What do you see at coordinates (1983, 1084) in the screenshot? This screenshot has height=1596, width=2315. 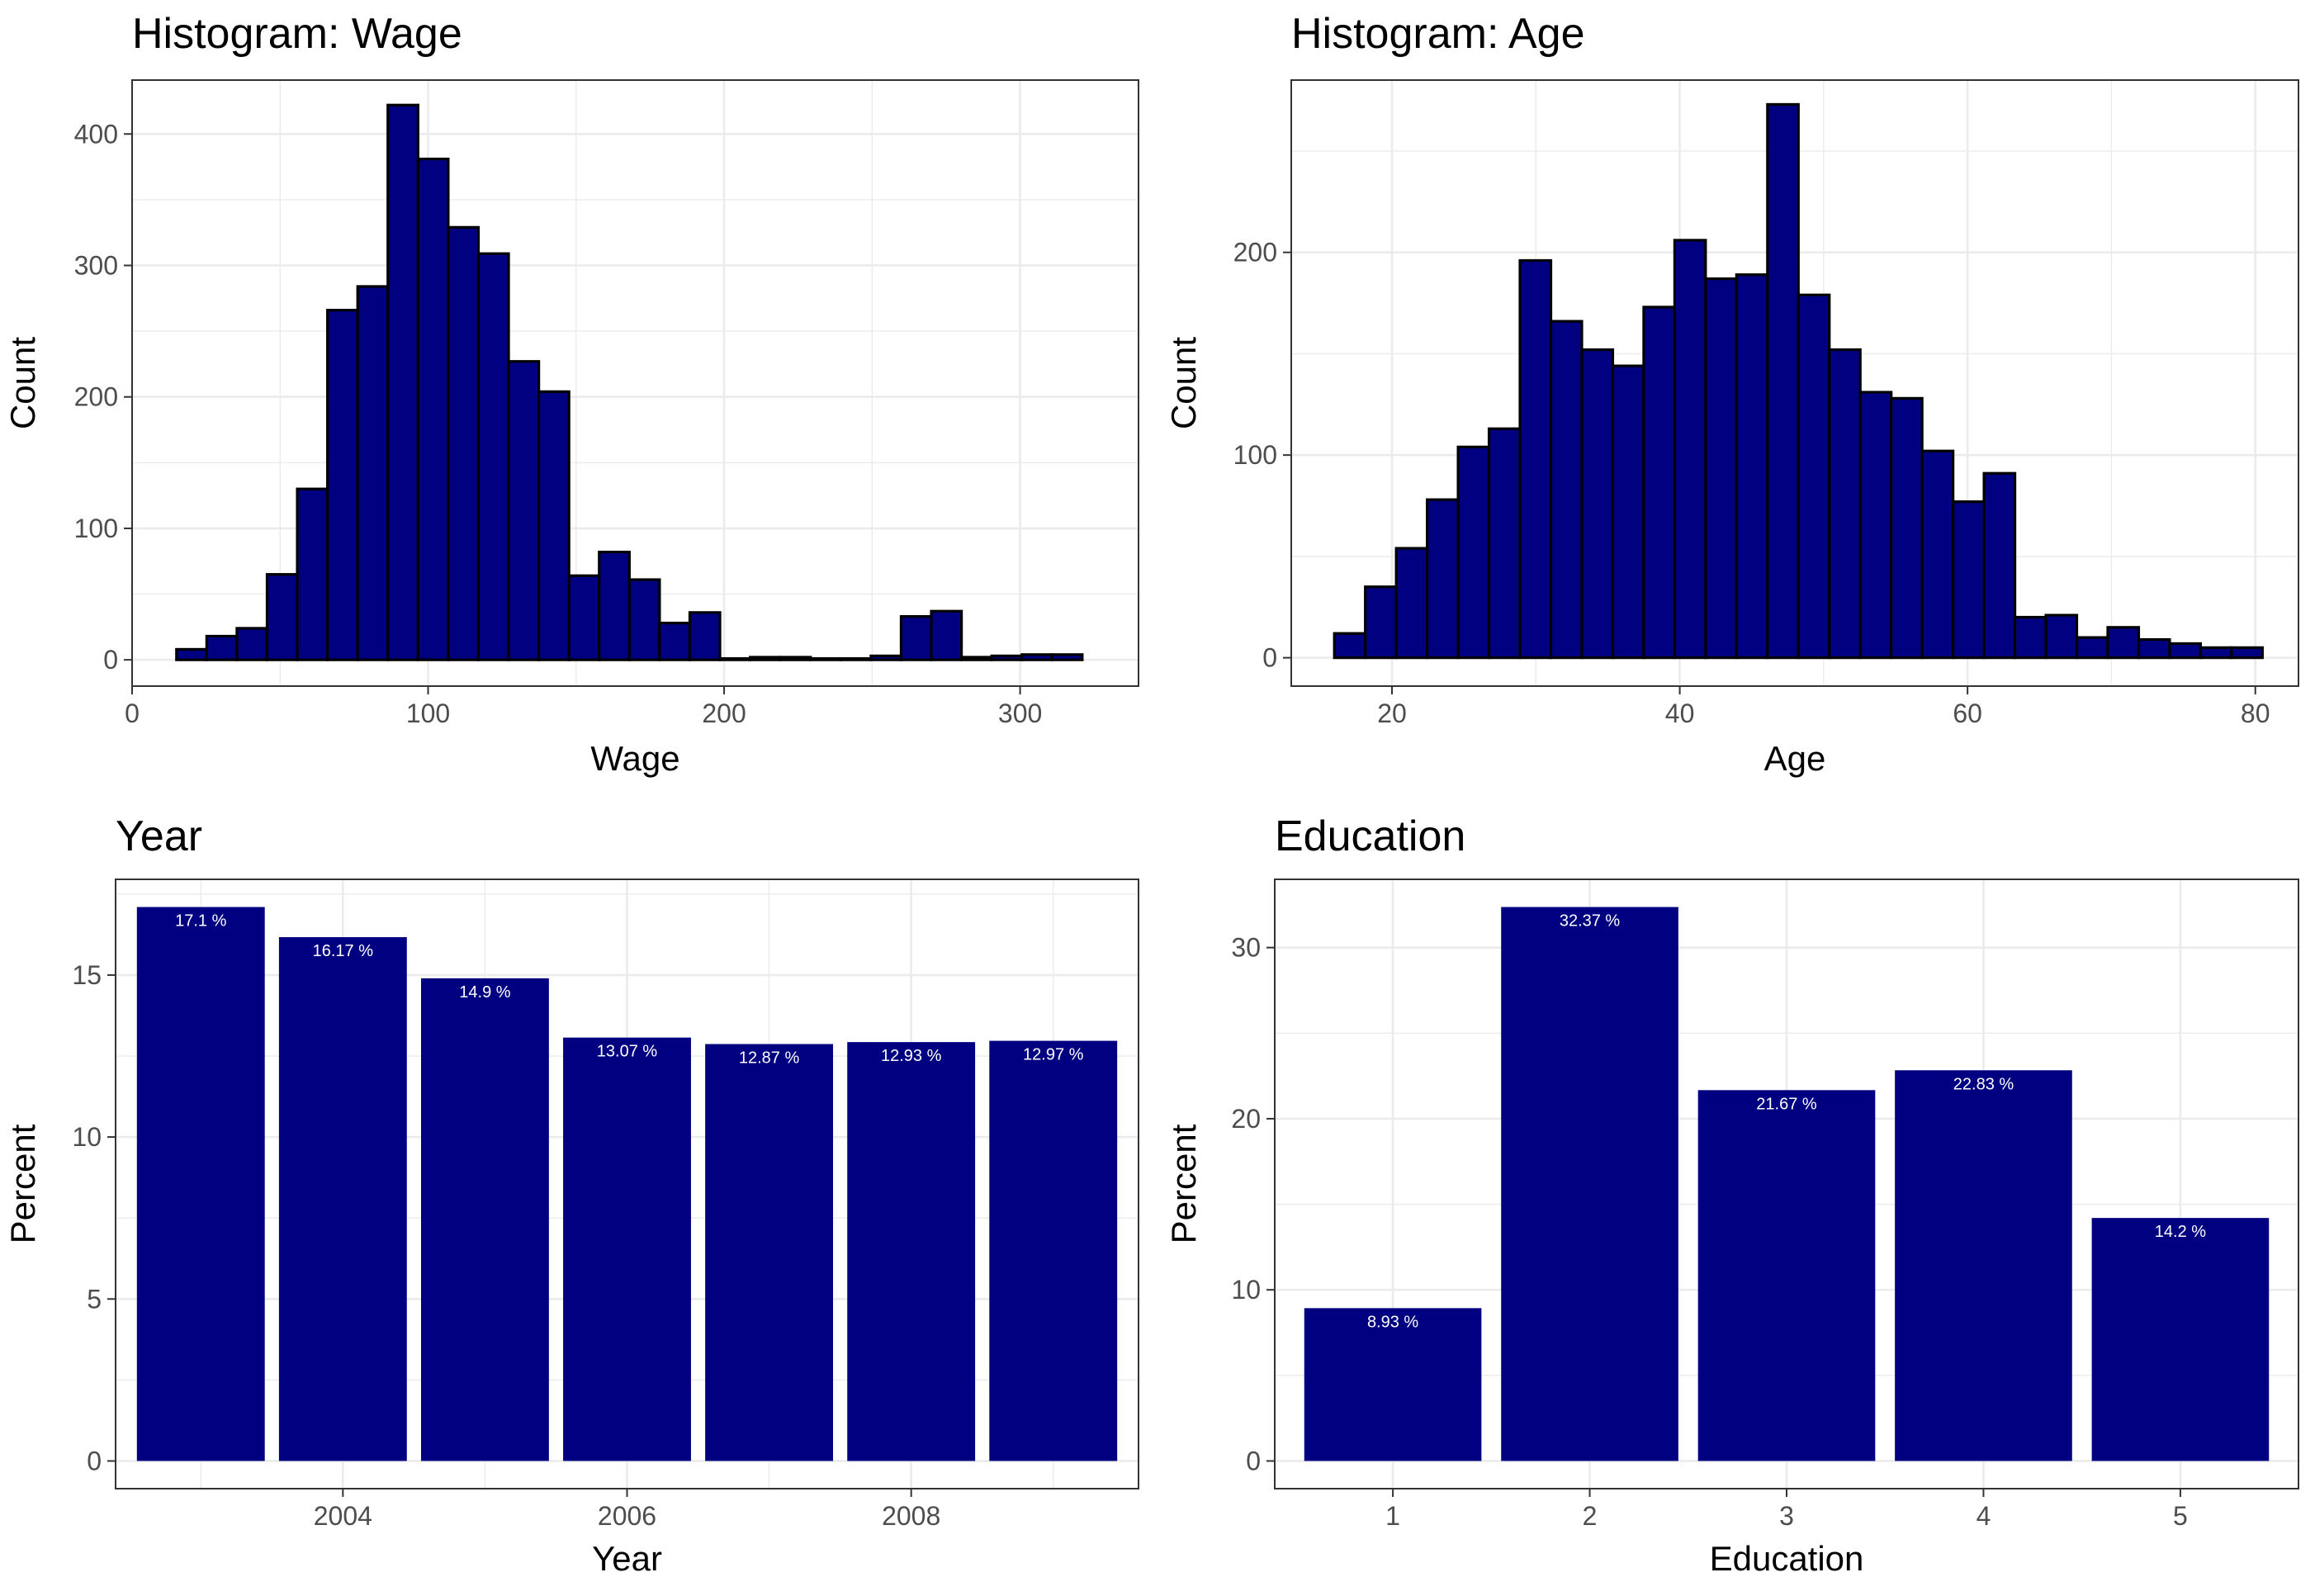 I see `bar-value-label: 22.83 %` at bounding box center [1983, 1084].